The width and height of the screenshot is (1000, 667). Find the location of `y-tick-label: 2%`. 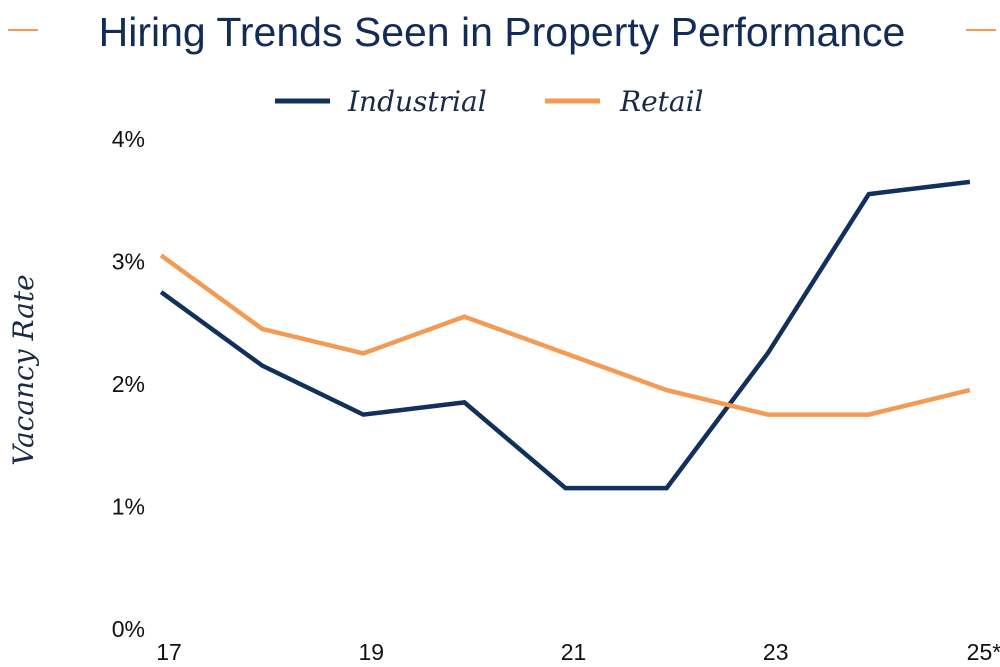

y-tick-label: 2% is located at coordinates (128, 384).